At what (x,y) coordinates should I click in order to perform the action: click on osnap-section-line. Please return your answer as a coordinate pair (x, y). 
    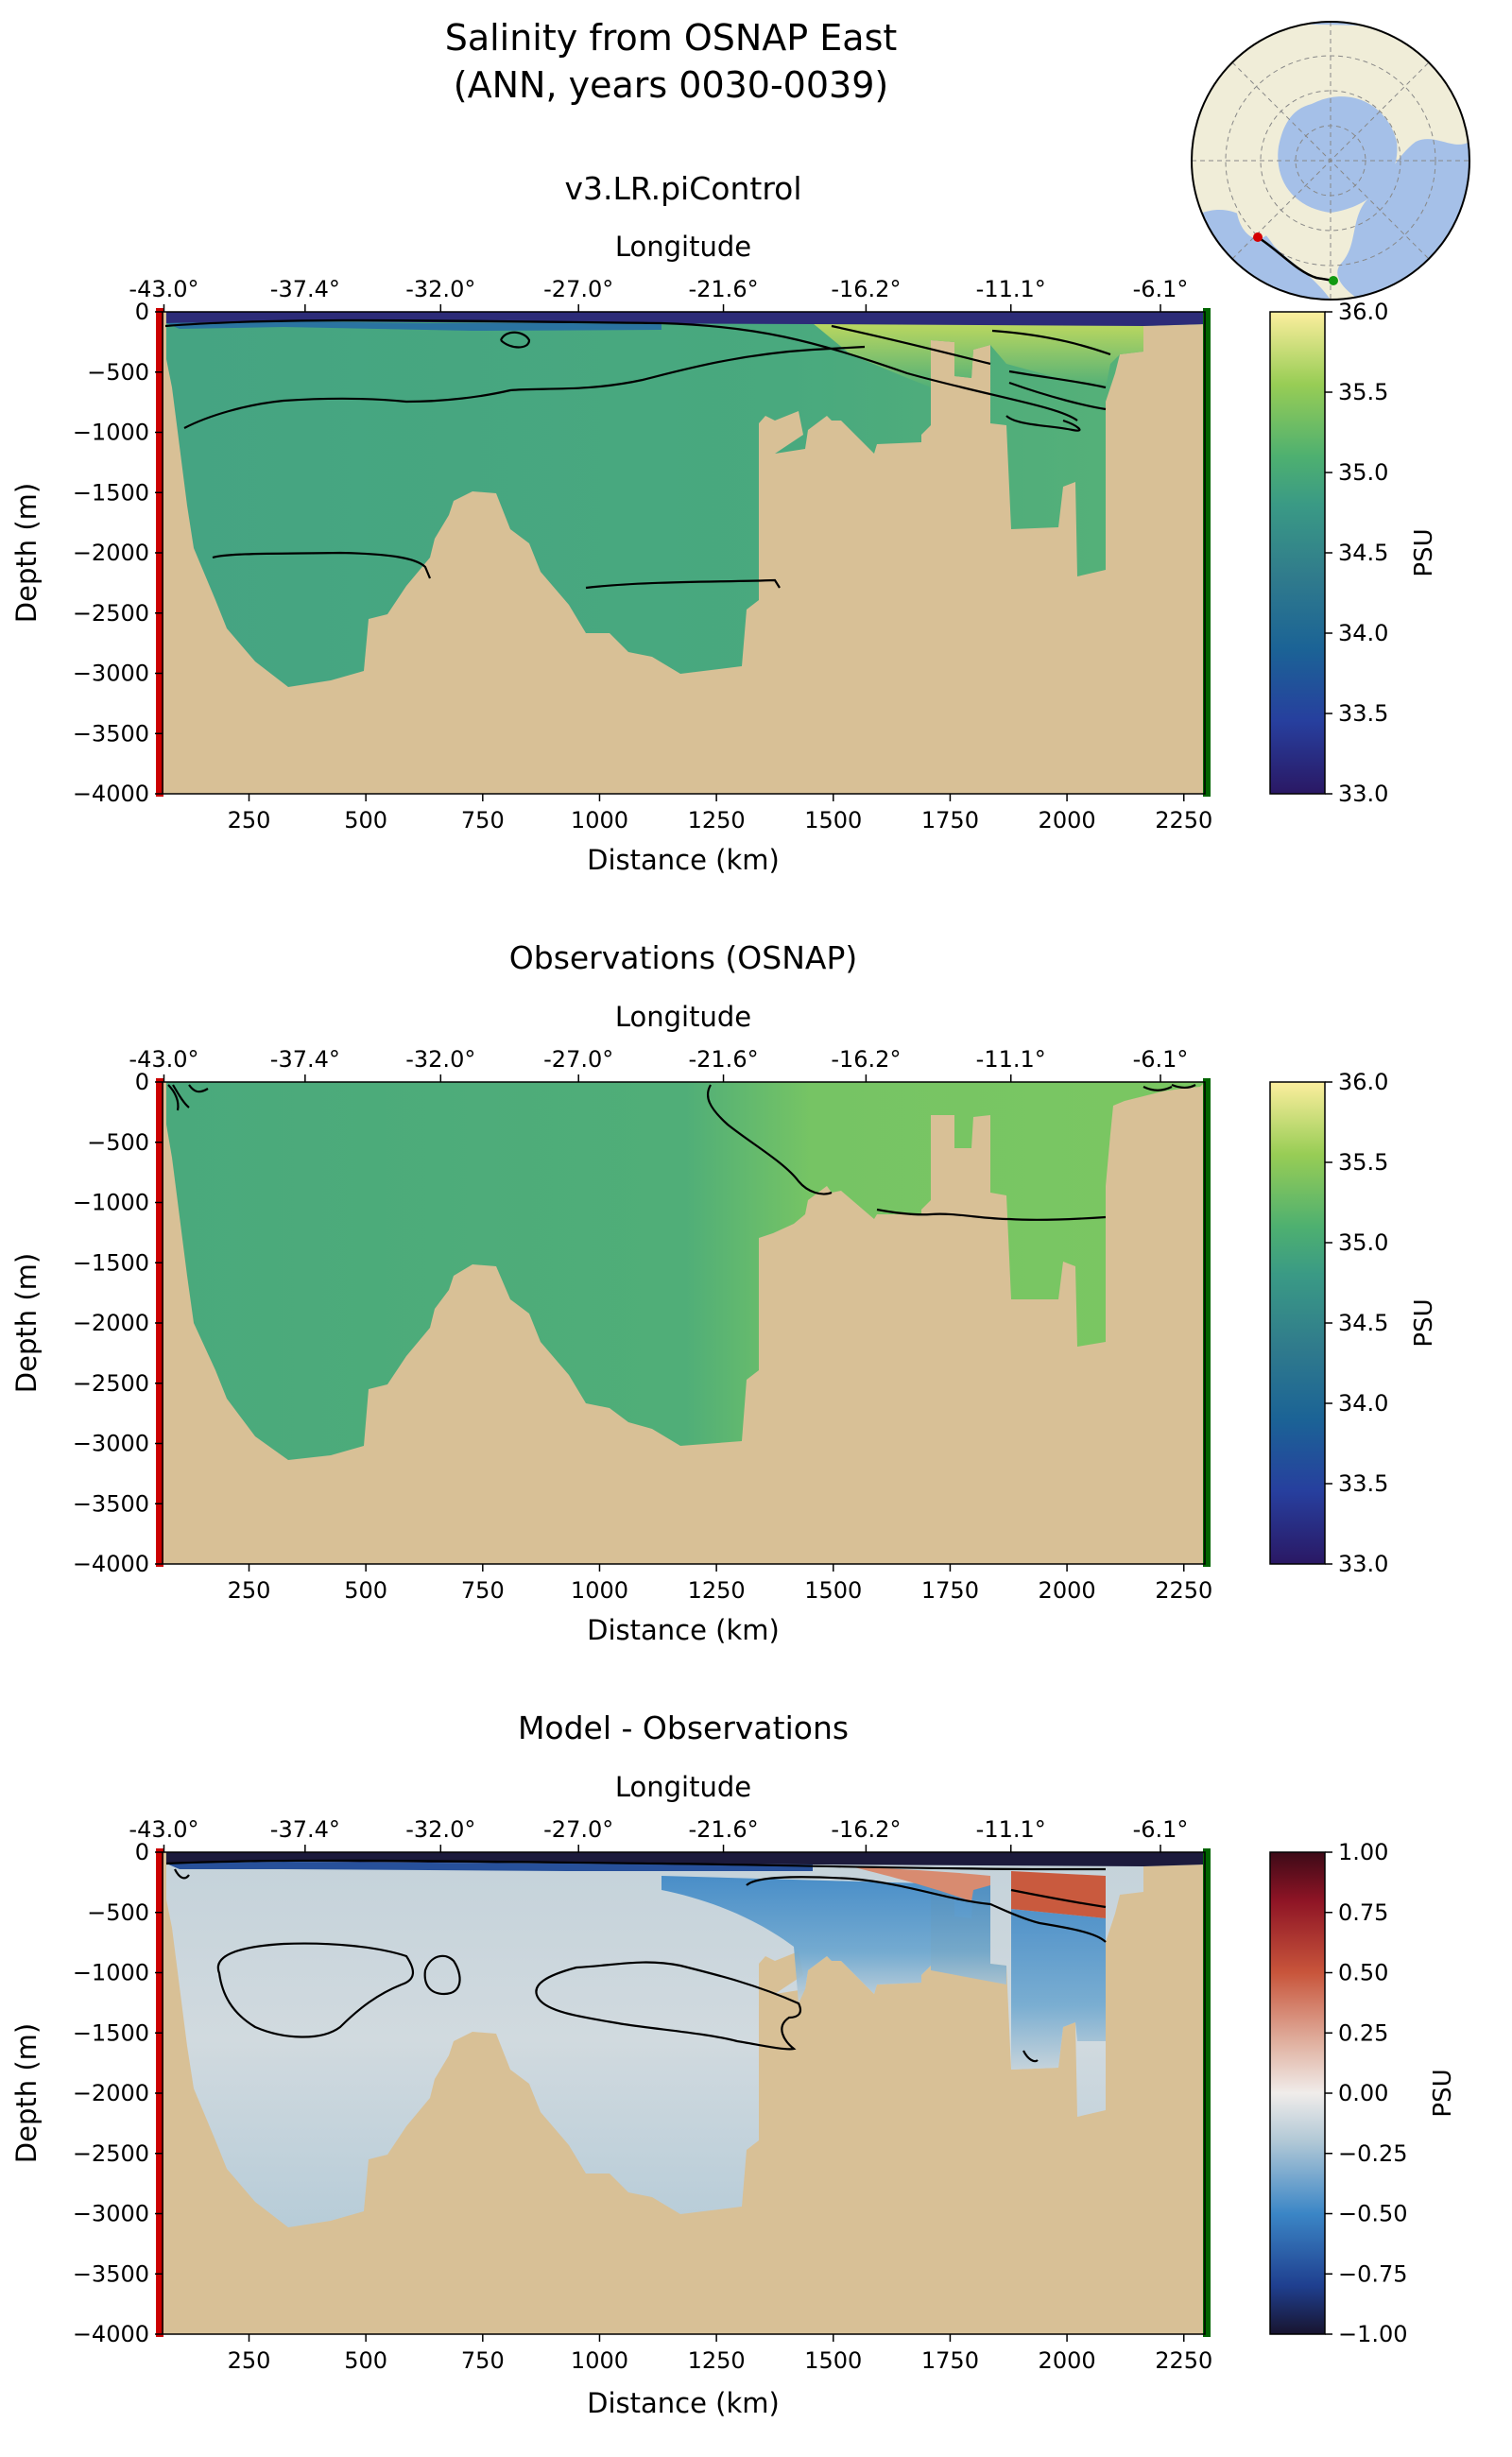
    Looking at the image, I should click on (1295, 259).